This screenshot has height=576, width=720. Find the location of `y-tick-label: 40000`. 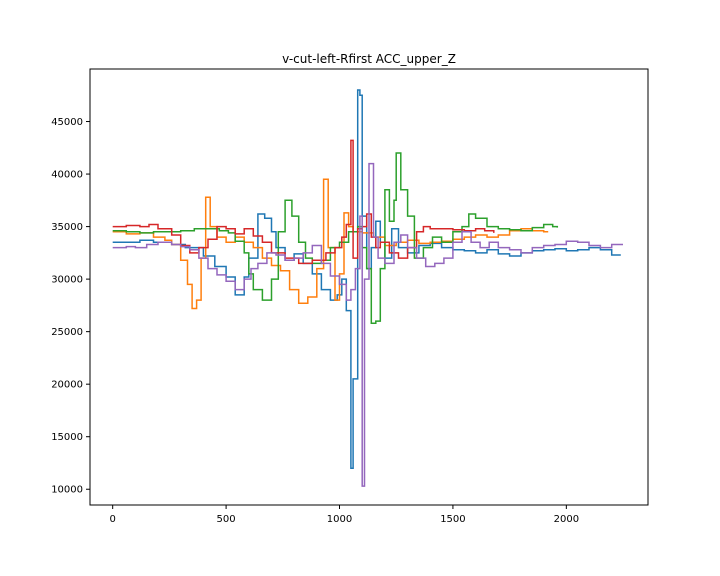

y-tick-label: 40000 is located at coordinates (67, 175).